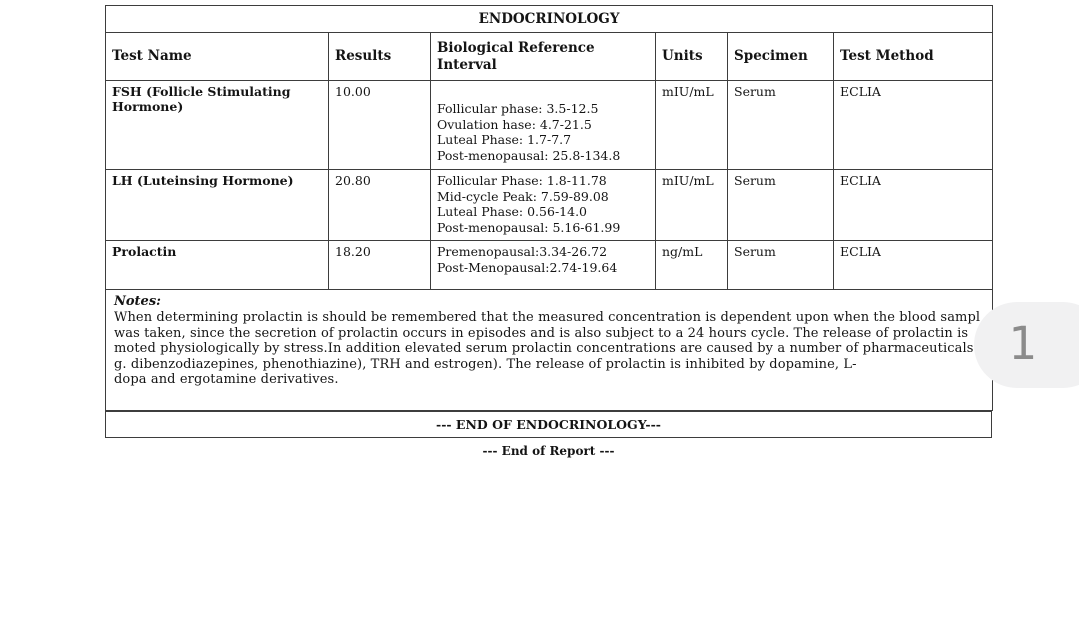 This screenshot has height=637, width=1079. What do you see at coordinates (379, 56) in the screenshot?
I see `column-header-results: Results` at bounding box center [379, 56].